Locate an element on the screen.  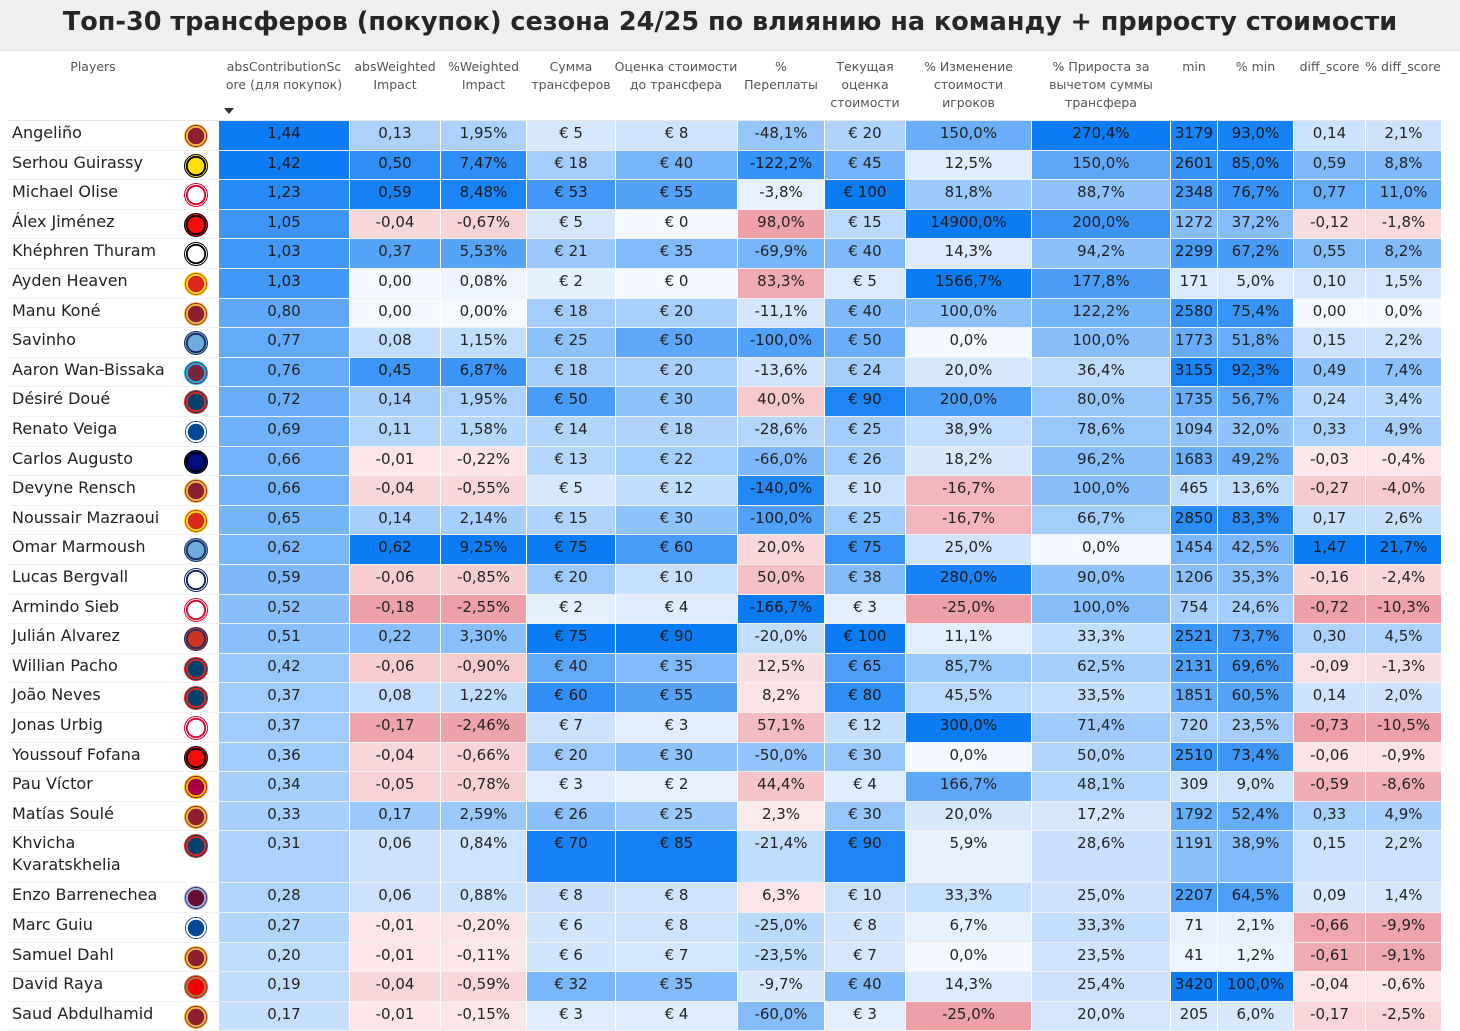
cell-est: € 20 is located at coordinates (676, 369).